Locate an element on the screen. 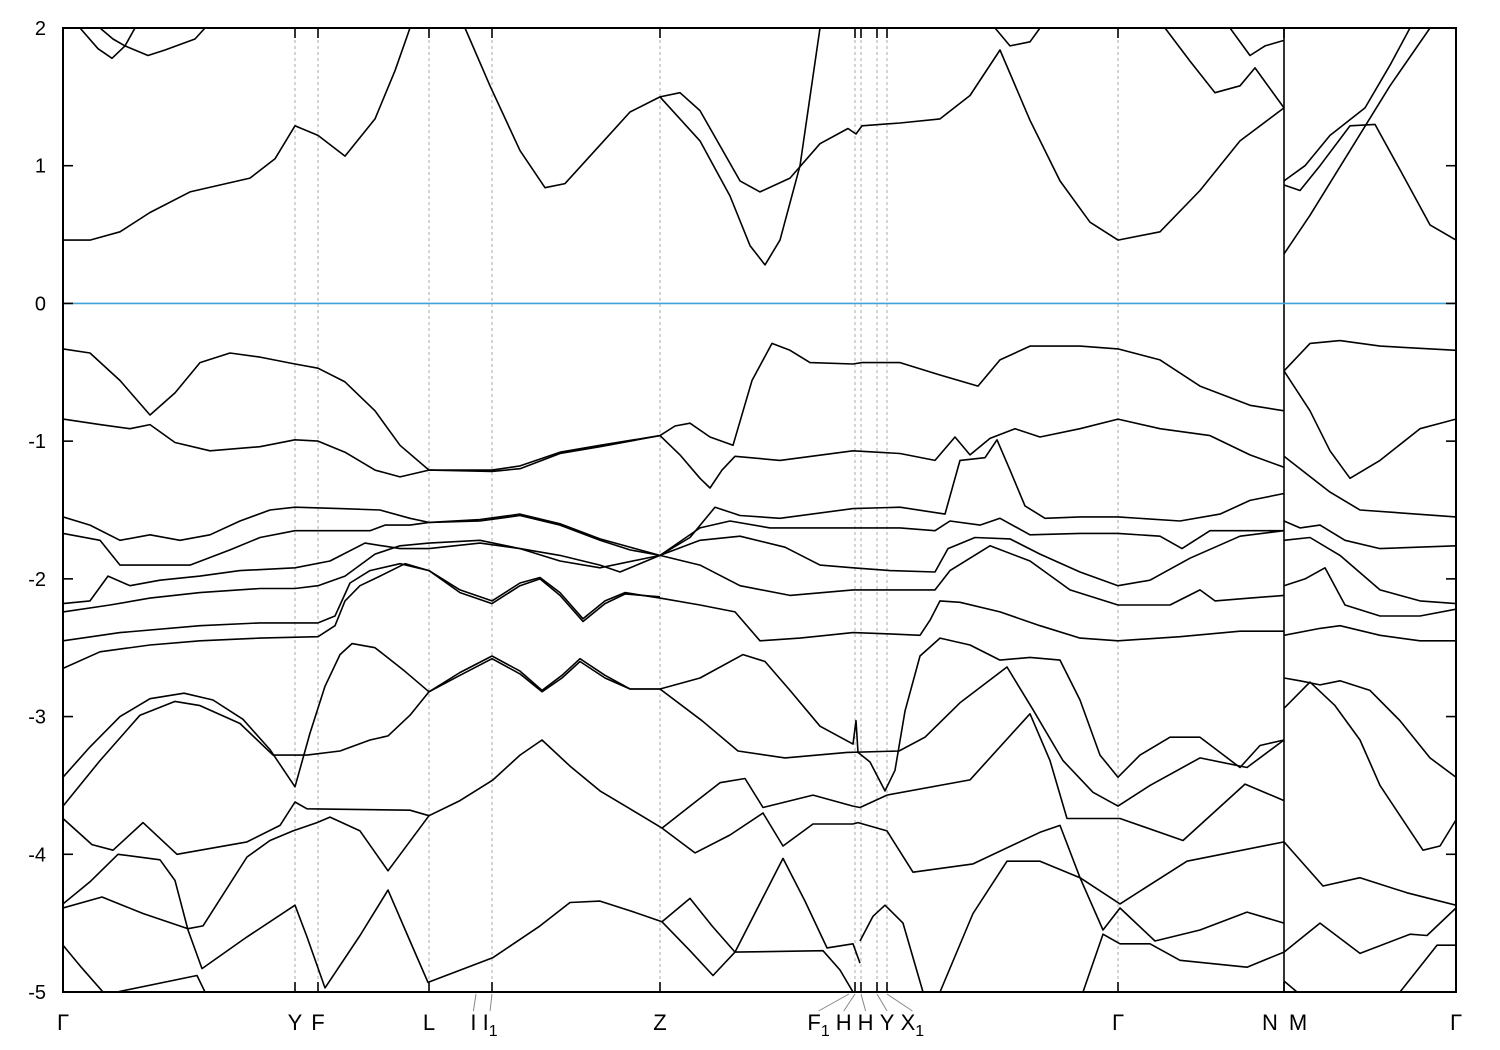  k-point-label: I1 is located at coordinates (490, 1025).